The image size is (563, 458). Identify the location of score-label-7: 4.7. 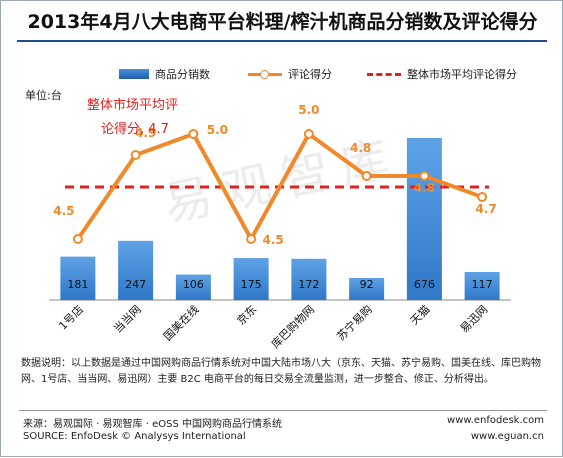
(485, 209).